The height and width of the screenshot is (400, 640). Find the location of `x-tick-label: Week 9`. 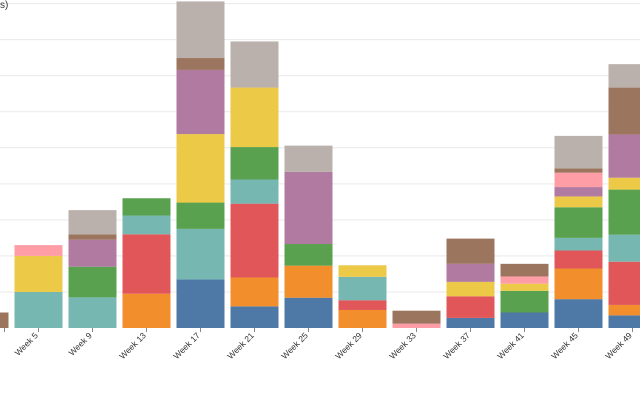

x-tick-label: Week 9 is located at coordinates (81, 344).